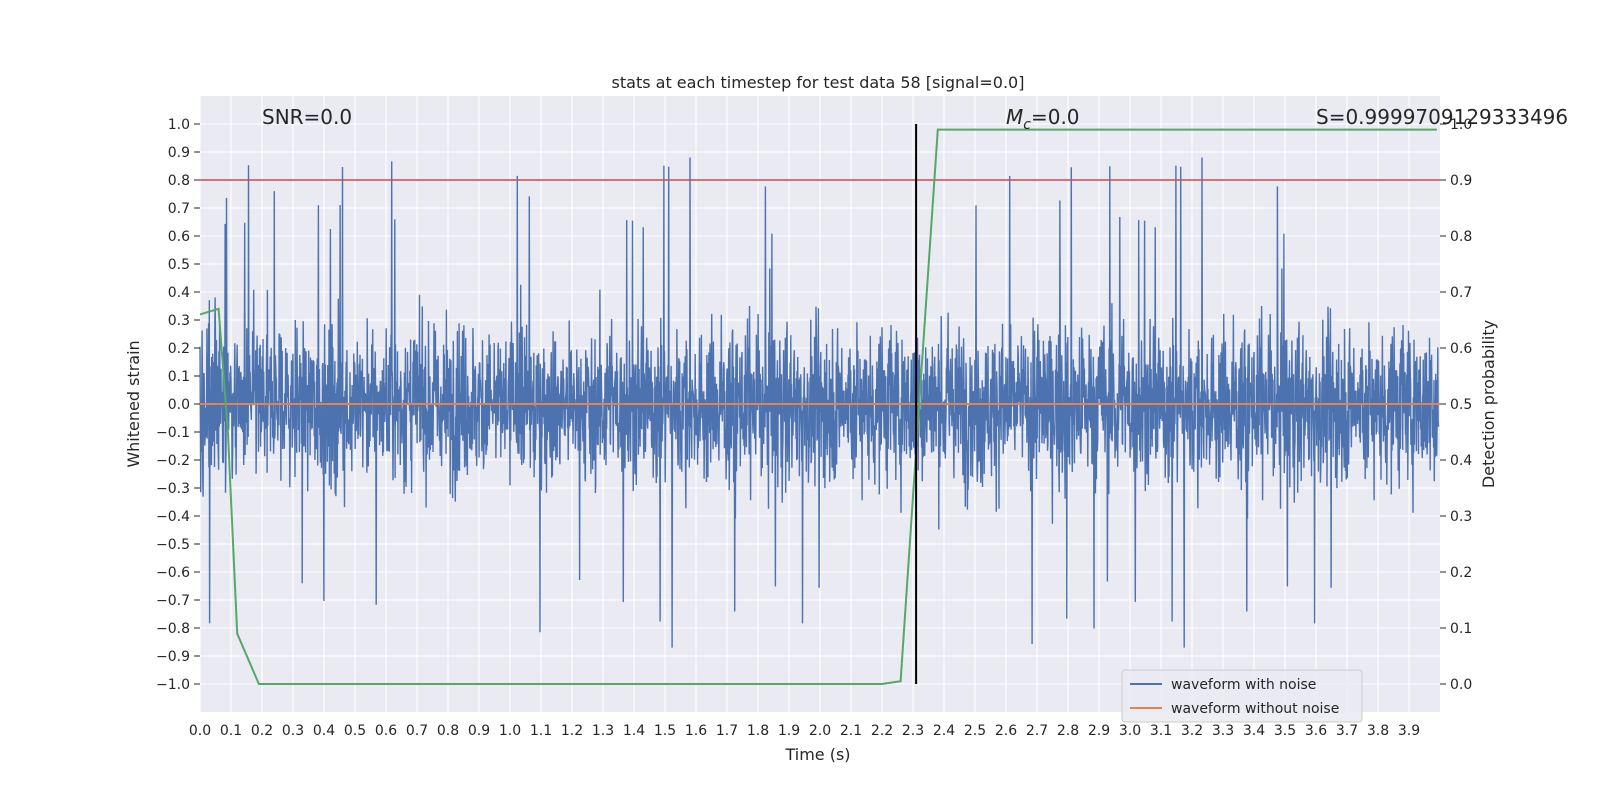  I want to click on legend-label-noise: waveform with noise, so click(1243, 685).